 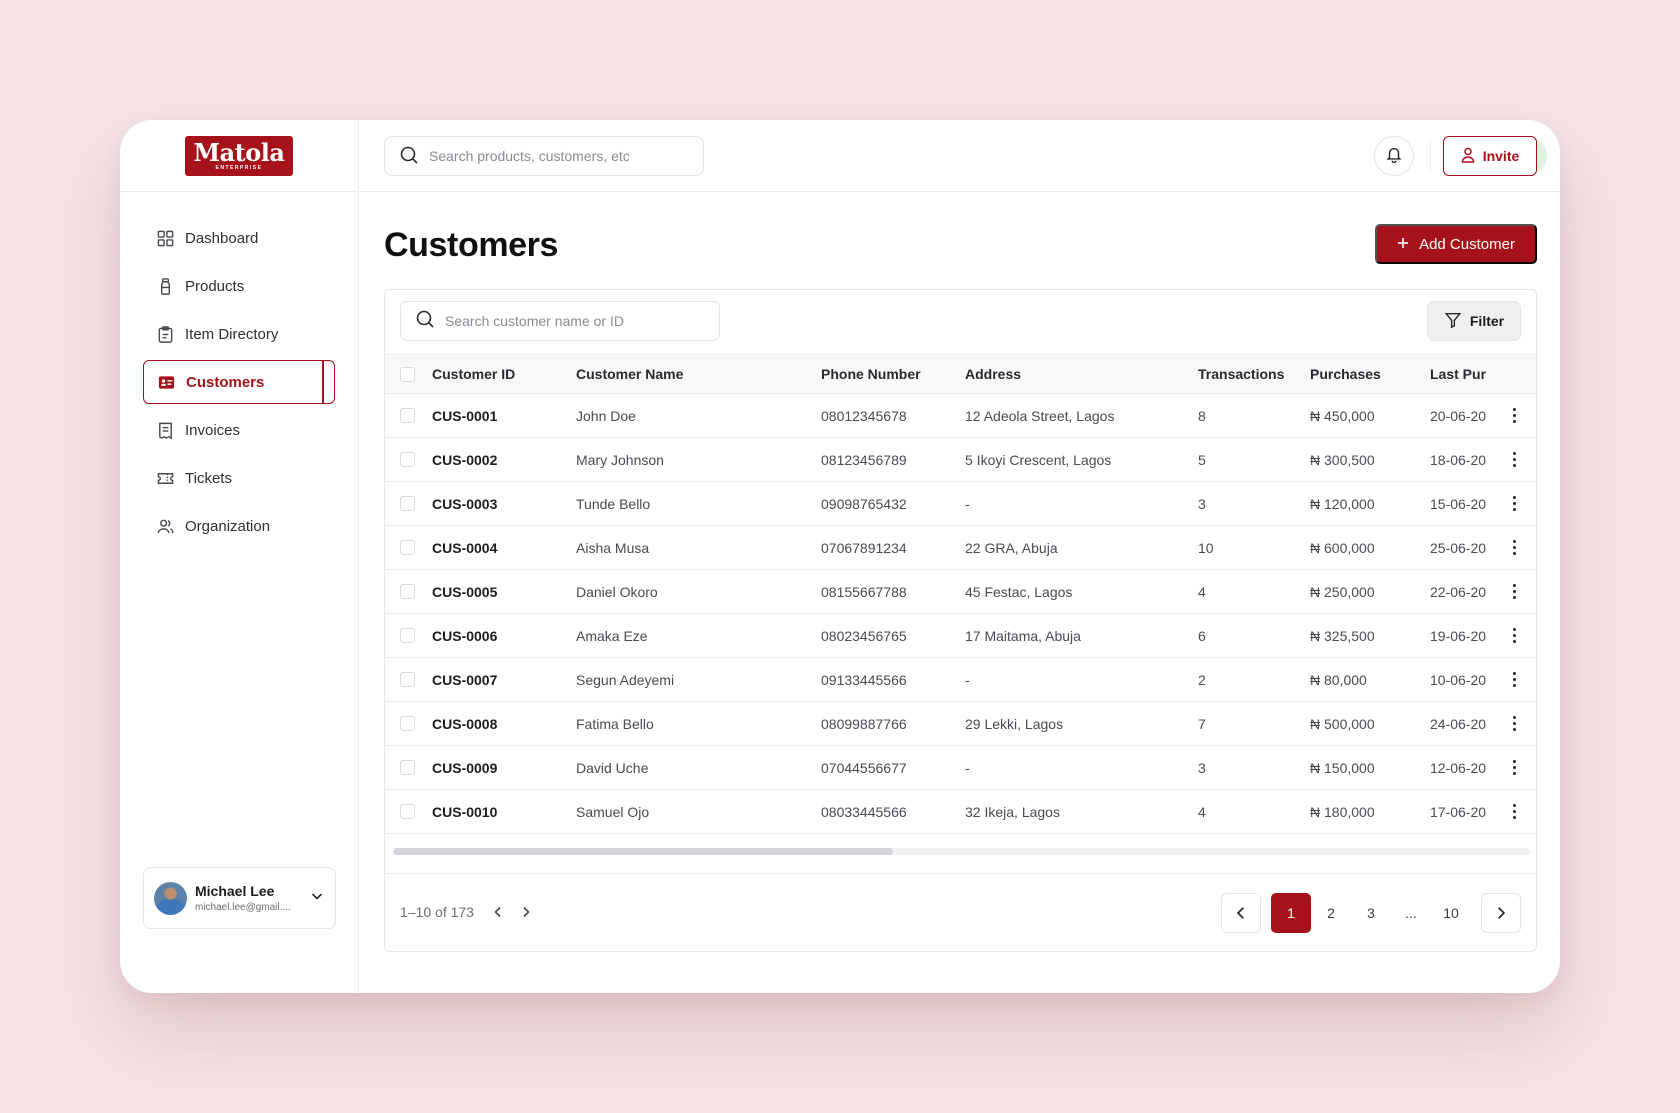 I want to click on column-header: Transactions, so click(x=1241, y=374).